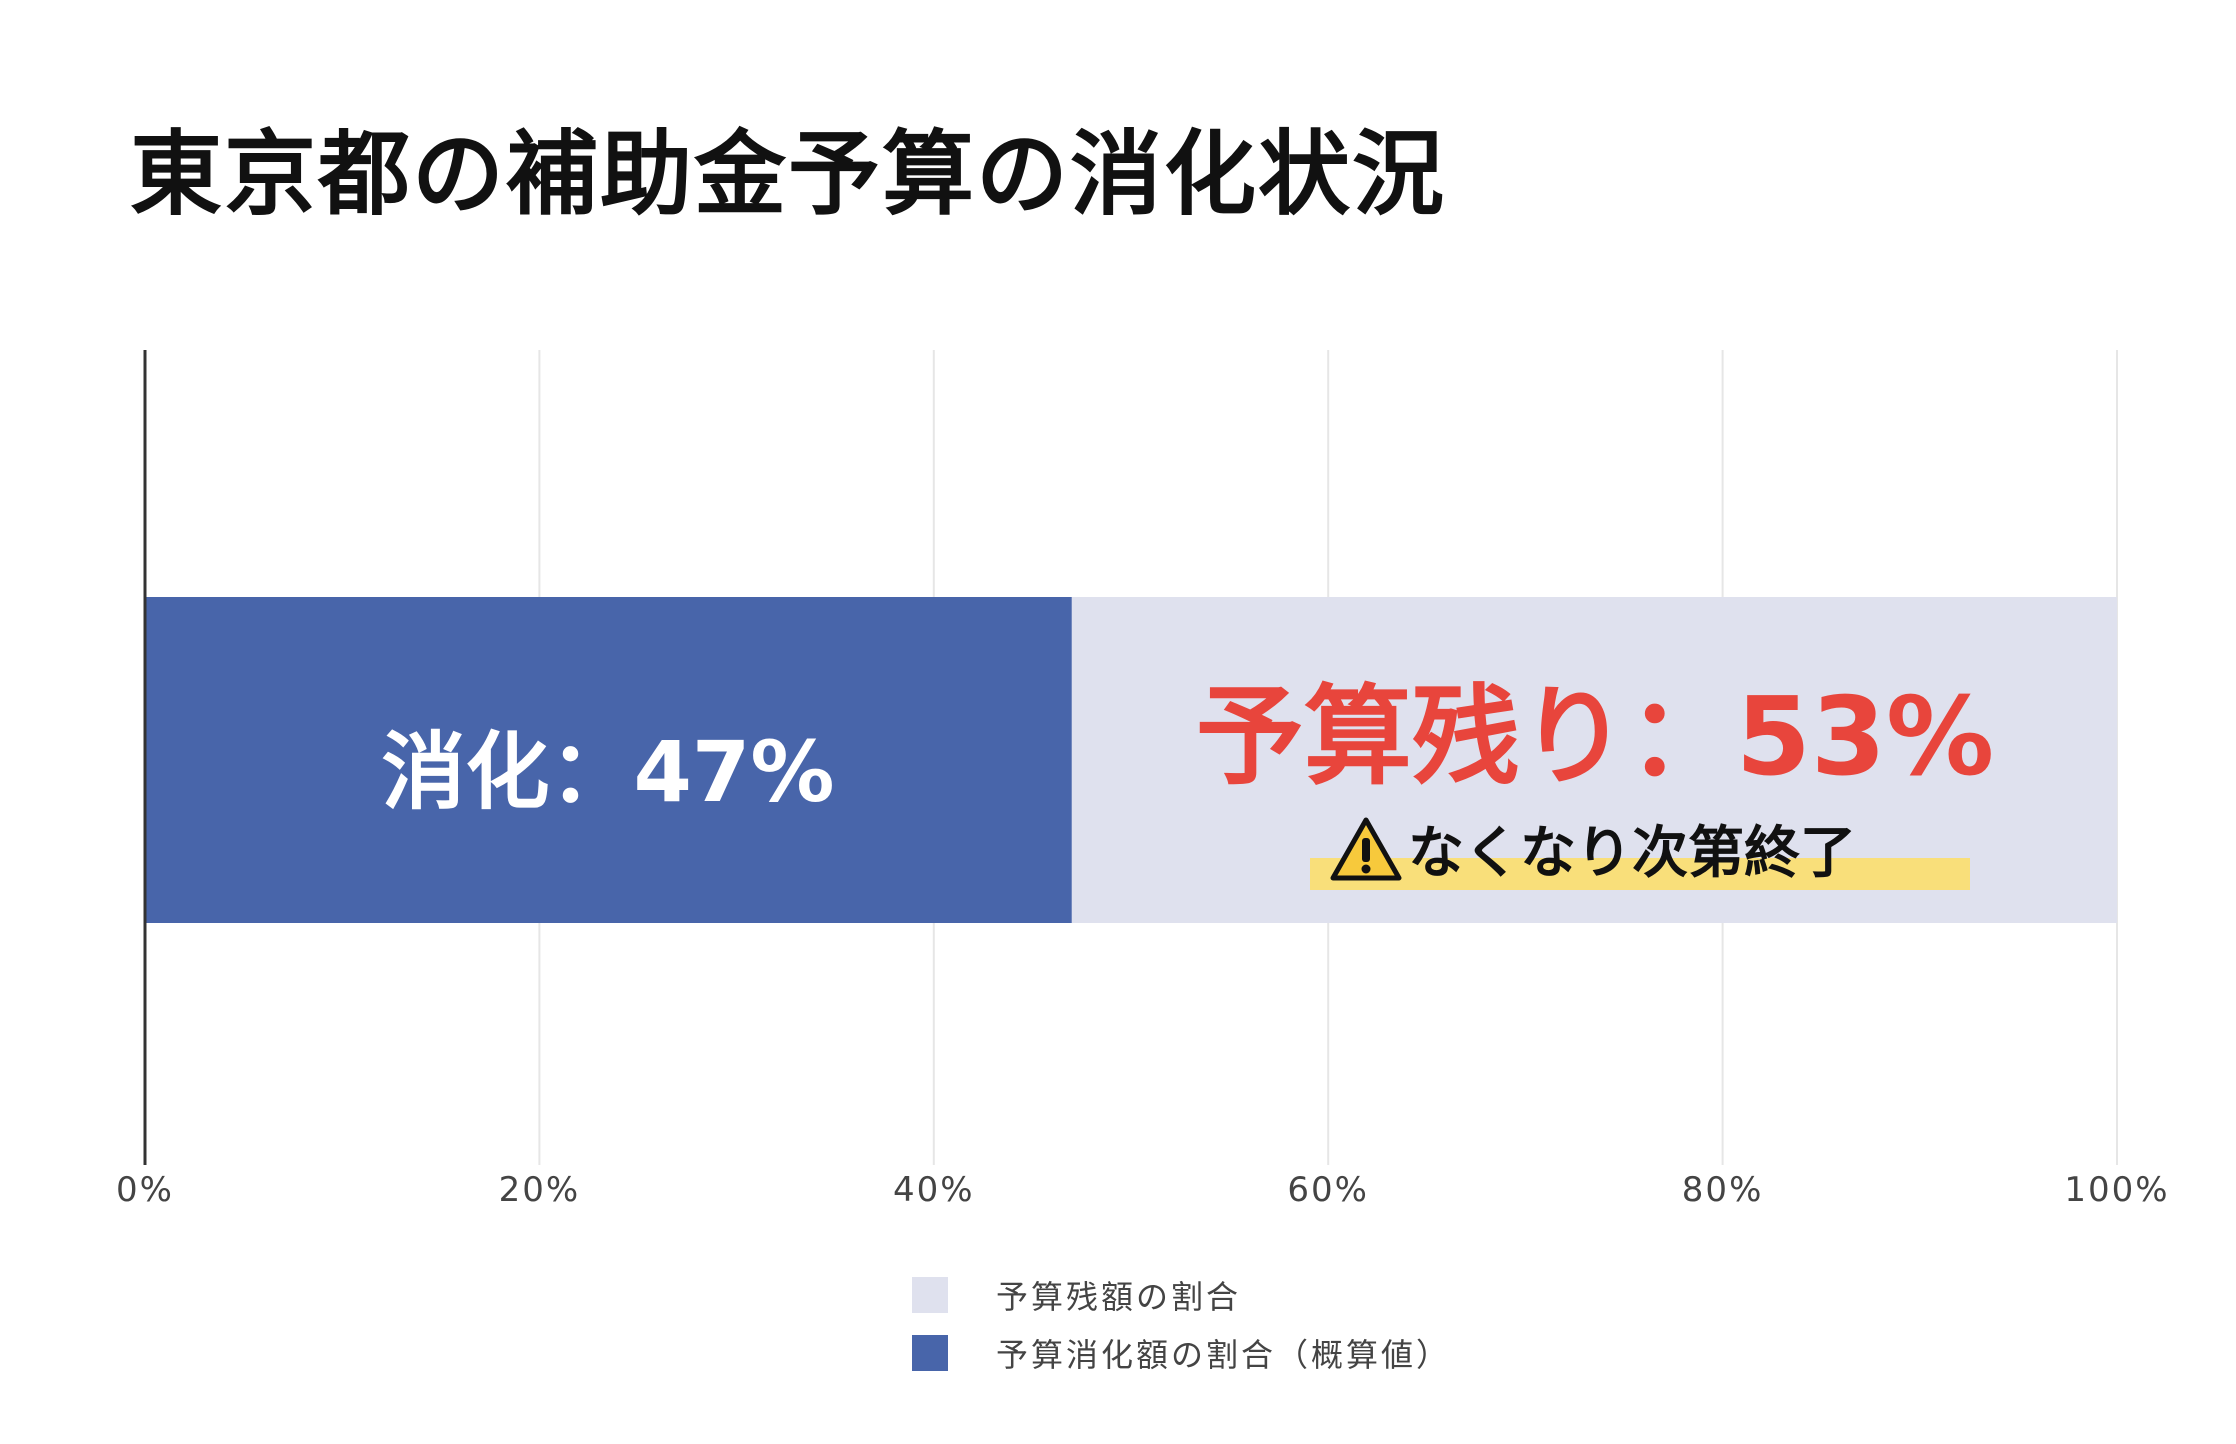  I want to click on legend-item-consumed: 予算消化額の割合（概算値）, so click(1181, 1353).